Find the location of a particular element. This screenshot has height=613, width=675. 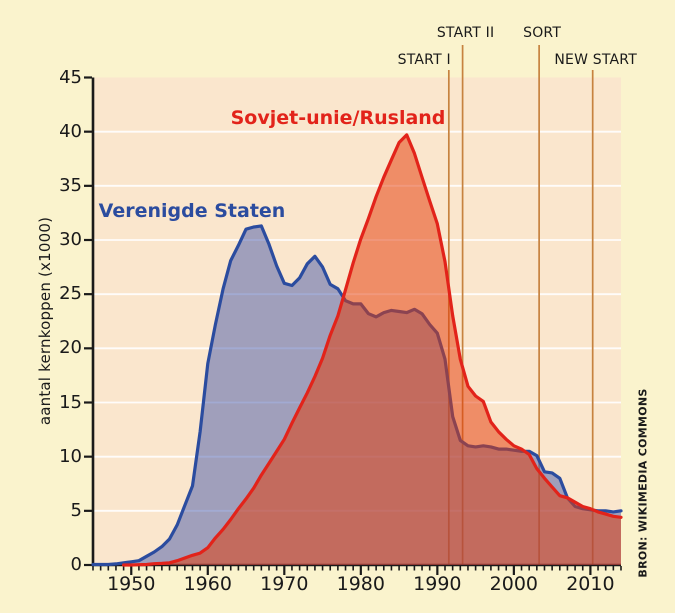

x-tick-label: 1950 is located at coordinates (131, 584).